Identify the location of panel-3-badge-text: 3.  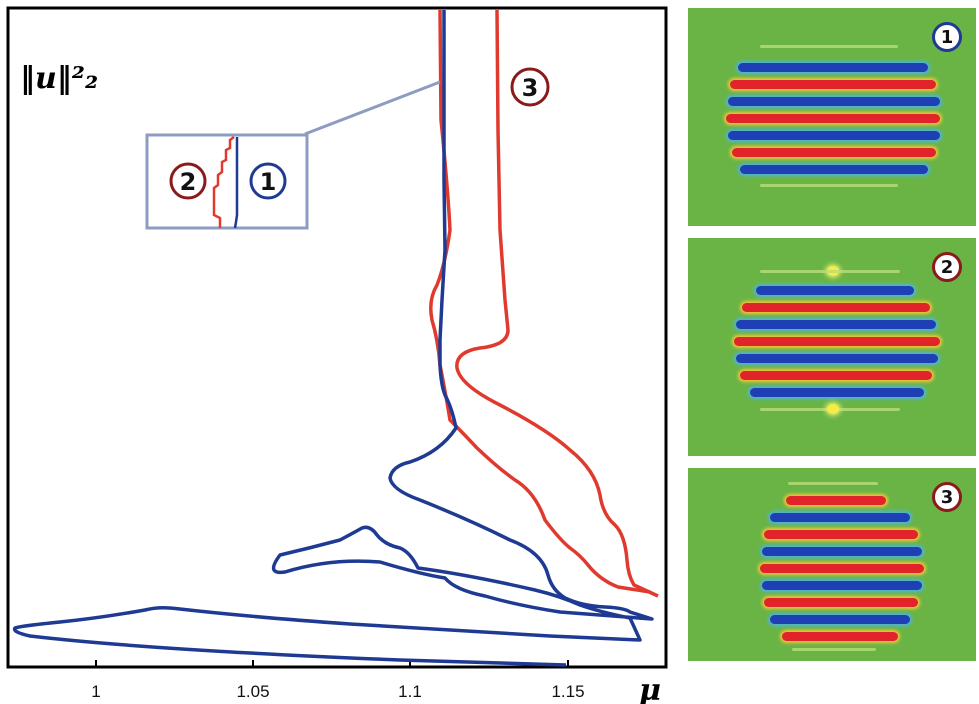
(947, 497).